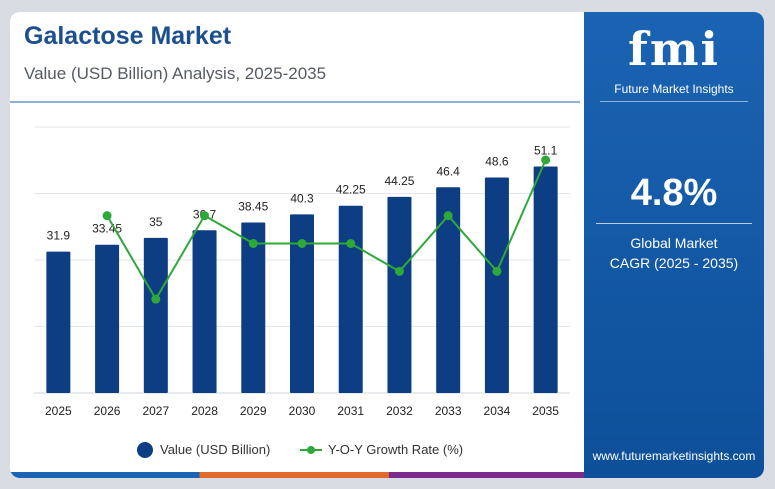  I want to click on cagr-label-line1: Global Market, so click(674, 243).